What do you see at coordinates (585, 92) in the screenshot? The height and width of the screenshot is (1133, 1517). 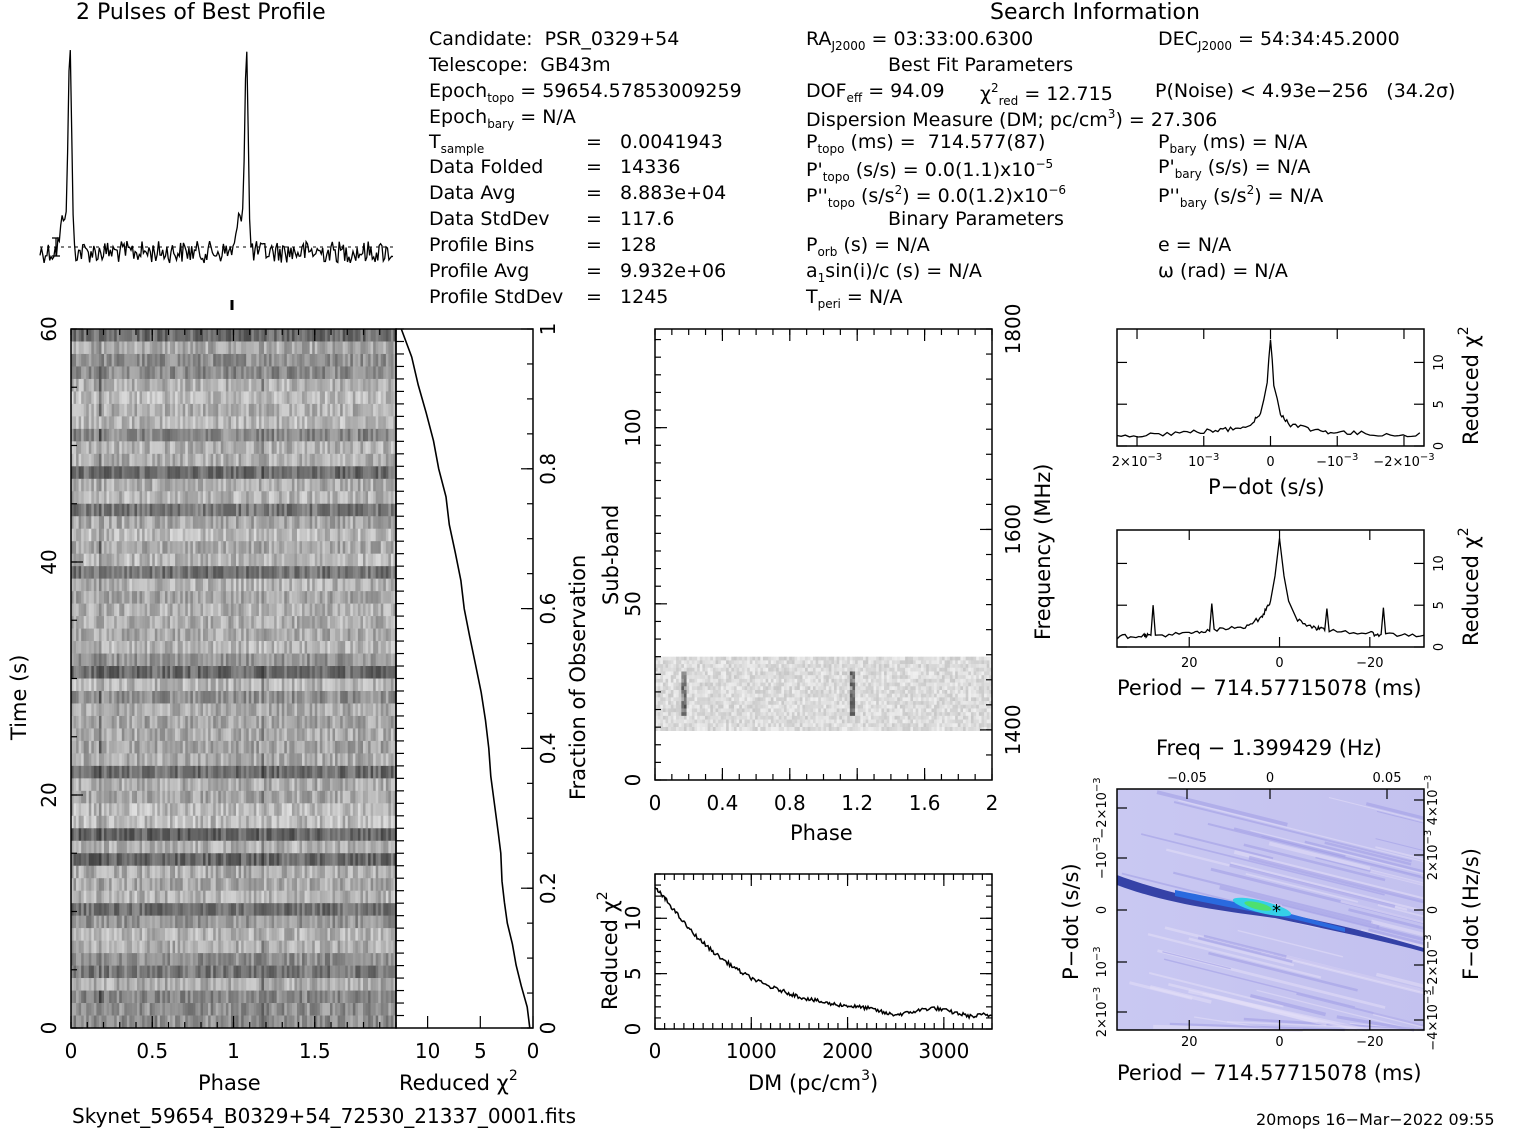 I see `epoch-topo-line: Epochtopo = 59654.57853009259` at bounding box center [585, 92].